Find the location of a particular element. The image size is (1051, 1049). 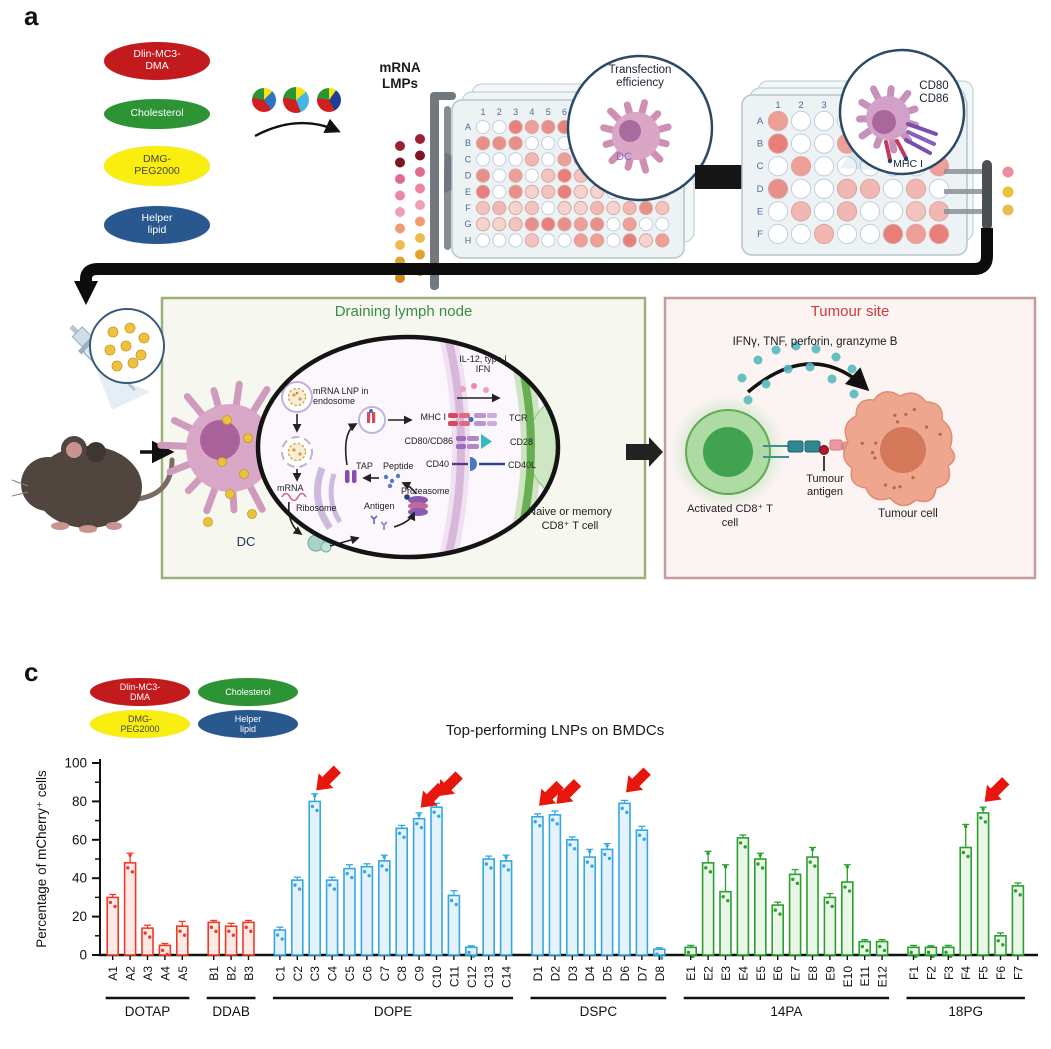

x-tick-label-A2: A2 is located at coordinates (131, 973).